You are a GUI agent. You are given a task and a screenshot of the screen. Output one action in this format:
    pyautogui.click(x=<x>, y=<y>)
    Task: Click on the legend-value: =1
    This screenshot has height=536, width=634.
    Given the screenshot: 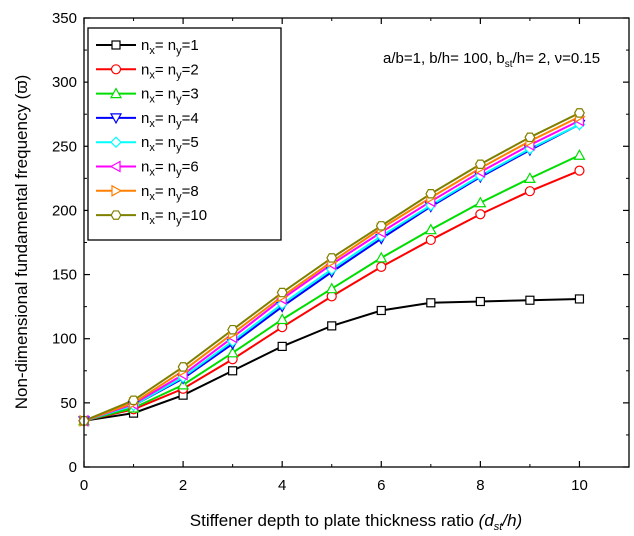 What is the action you would take?
    pyautogui.click(x=190, y=45)
    